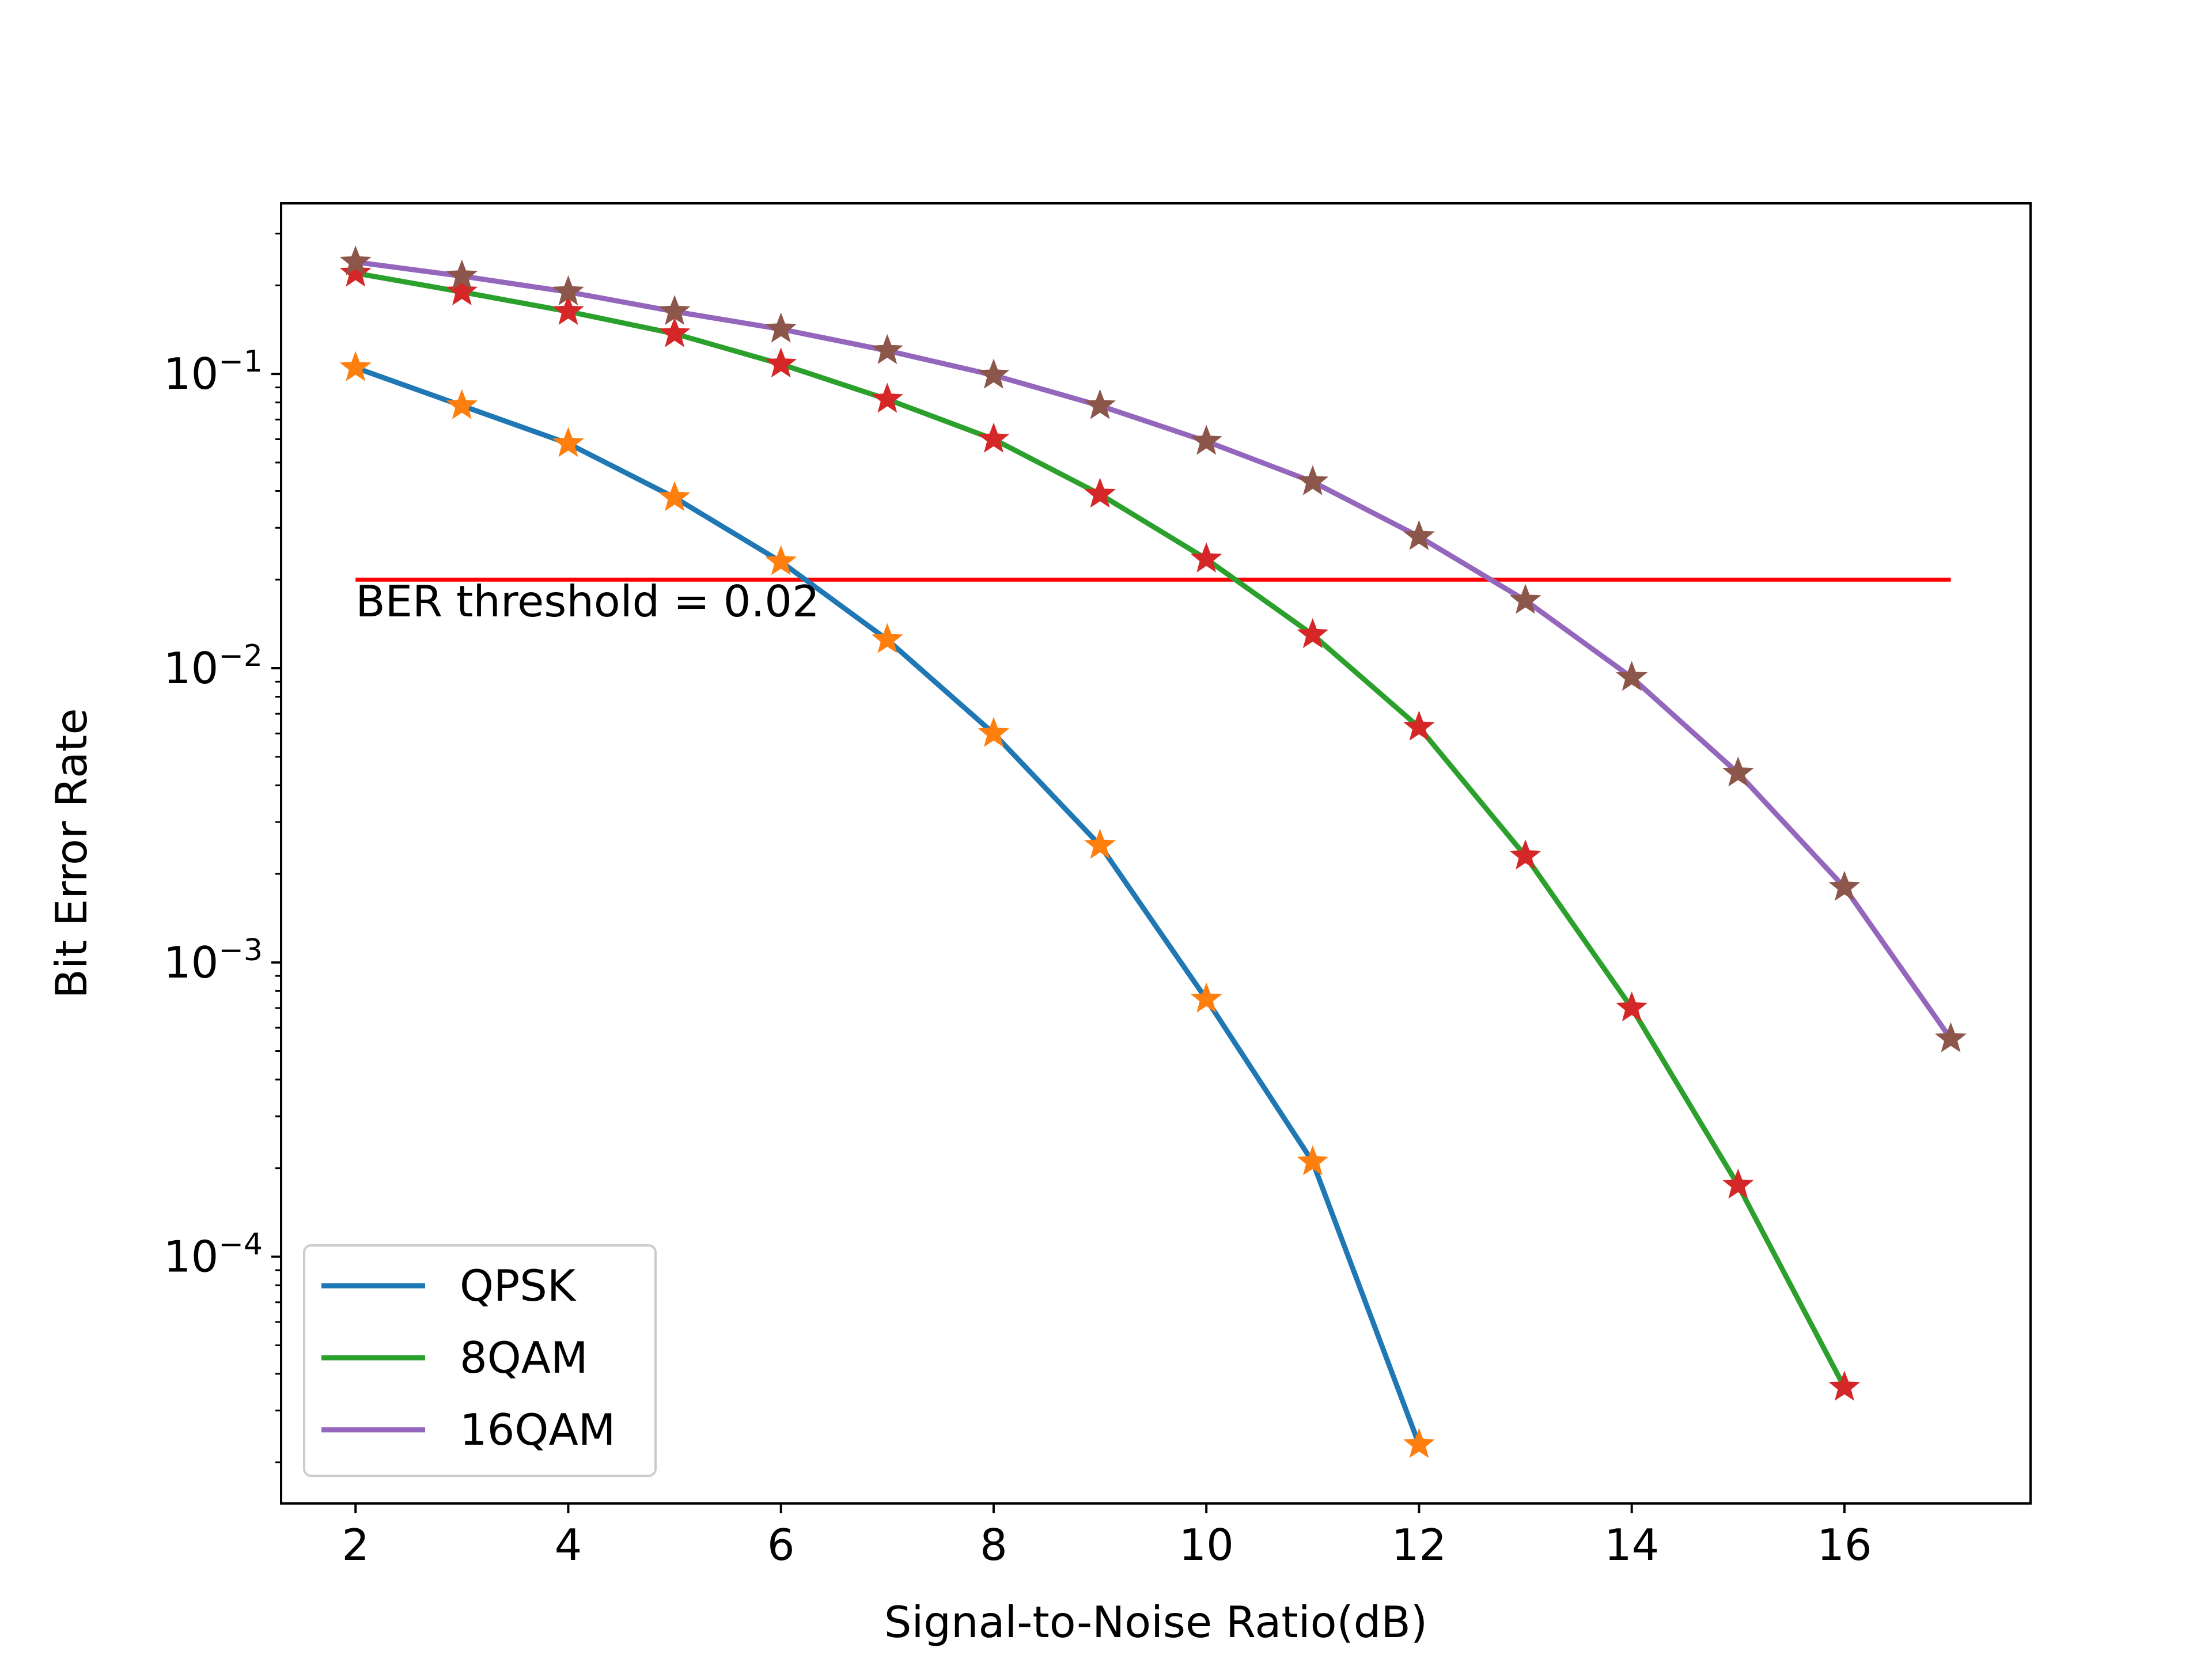 This screenshot has height=1659, width=2212. Describe the element at coordinates (213, 666) in the screenshot. I see `y-tick-label: 10⁻²` at that location.